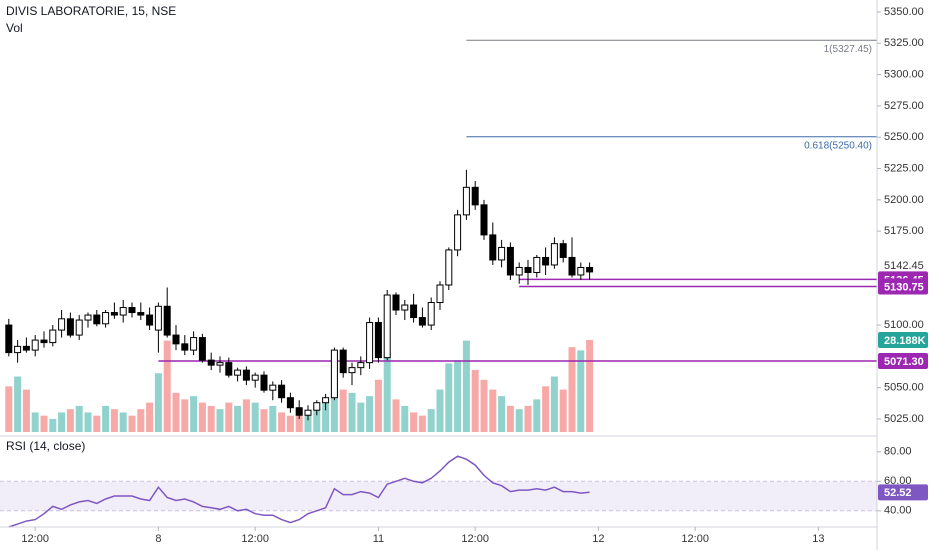 Image resolution: width=932 pixels, height=550 pixels. I want to click on volume-title: Vol, so click(14, 28).